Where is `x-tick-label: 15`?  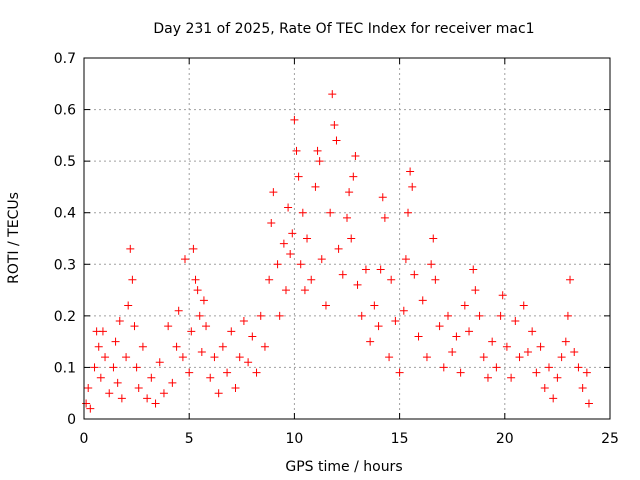
x-tick-label: 15 is located at coordinates (400, 439).